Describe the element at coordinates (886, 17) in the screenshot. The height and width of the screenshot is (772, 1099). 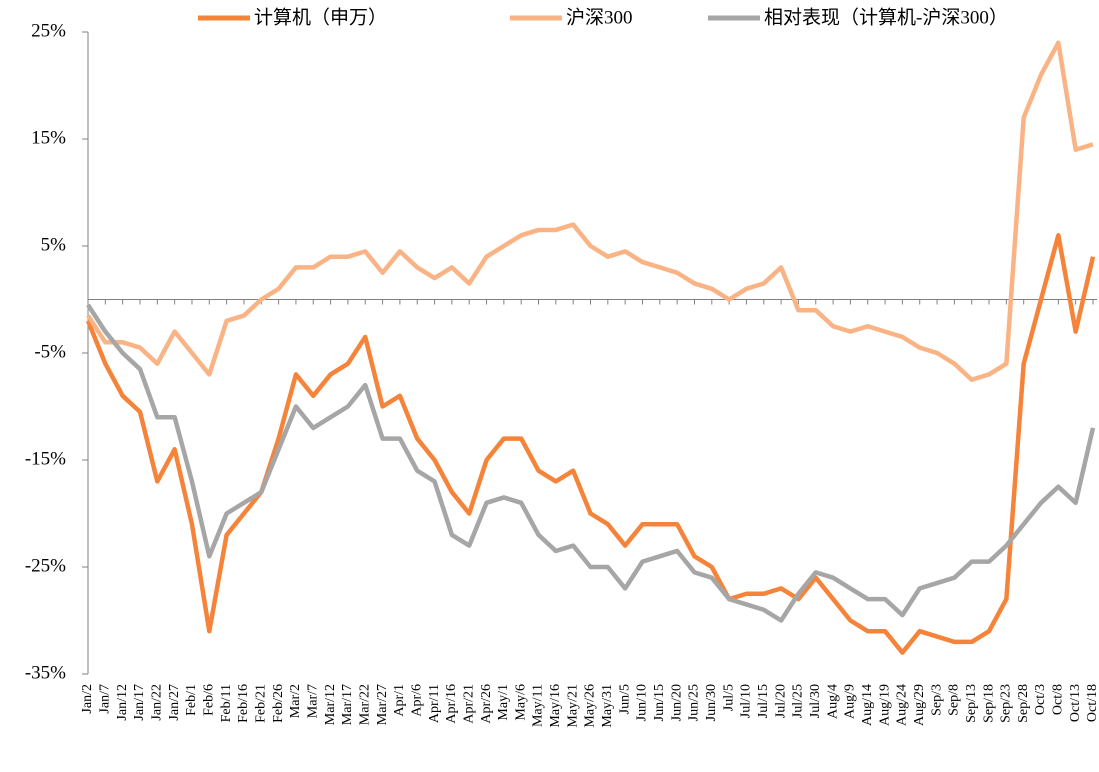
I see `legend-label: 相对表现（计算机-沪深300）` at that location.